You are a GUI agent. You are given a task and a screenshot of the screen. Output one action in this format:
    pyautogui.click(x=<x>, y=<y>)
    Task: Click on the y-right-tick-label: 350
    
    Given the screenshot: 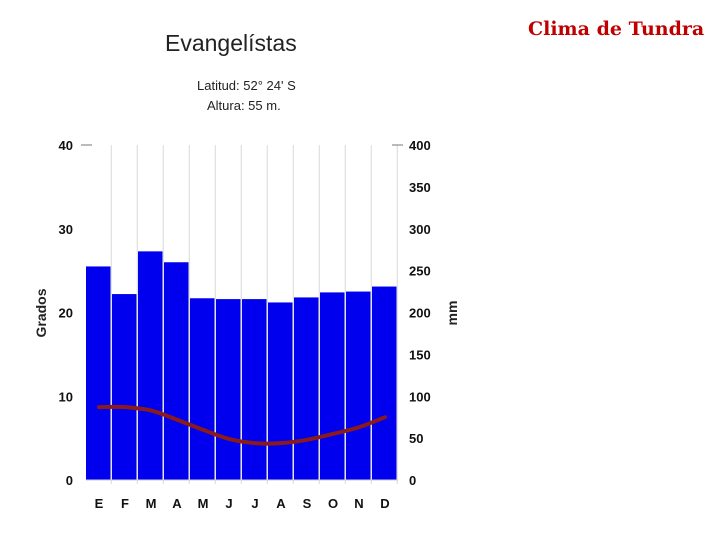 What is the action you would take?
    pyautogui.click(x=420, y=187)
    